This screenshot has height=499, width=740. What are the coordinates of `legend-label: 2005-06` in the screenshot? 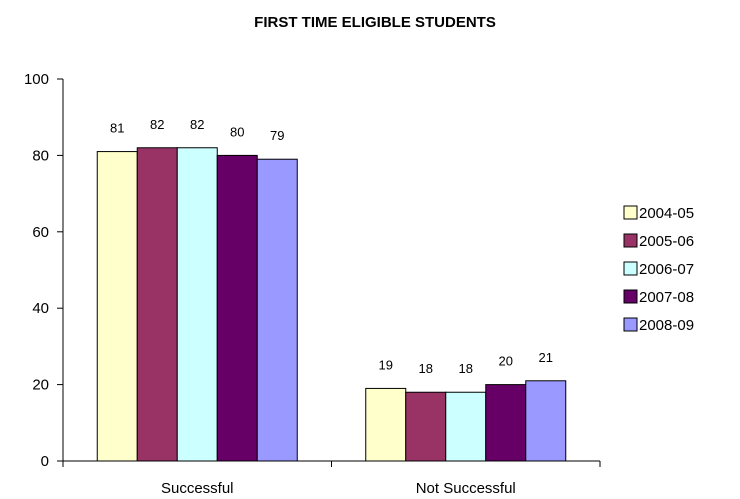 It's located at (666, 241).